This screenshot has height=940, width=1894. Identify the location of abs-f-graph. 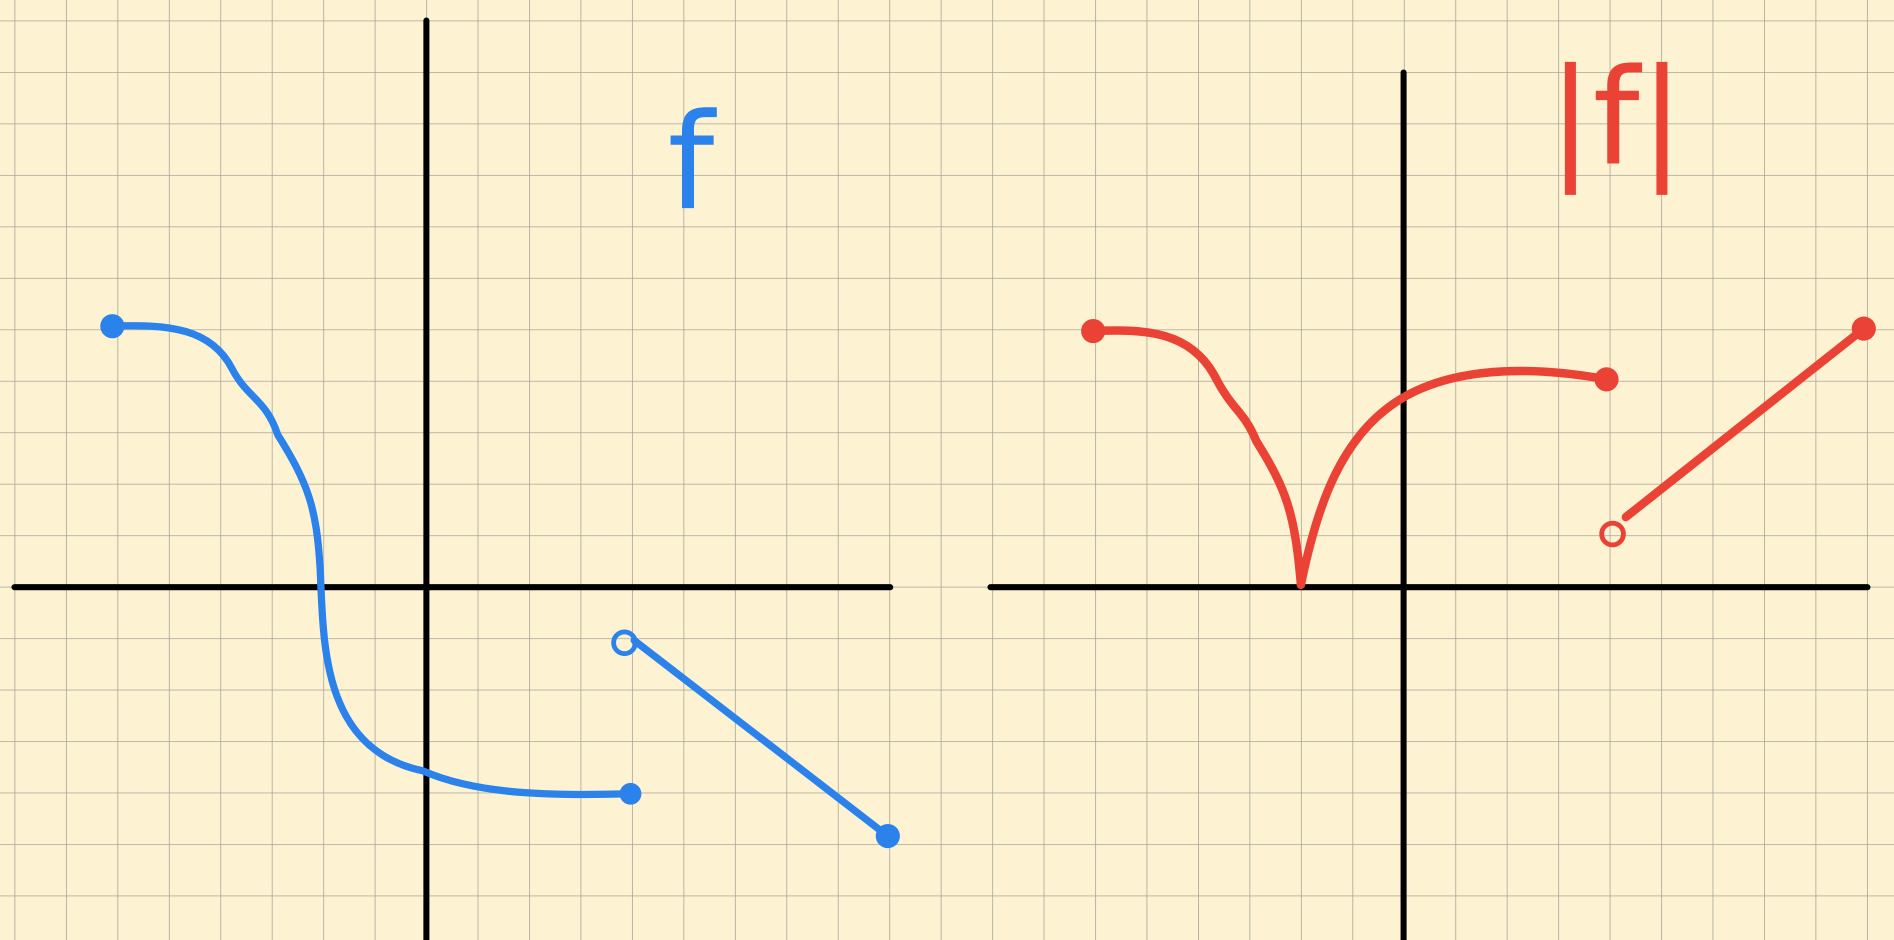
(1478, 457).